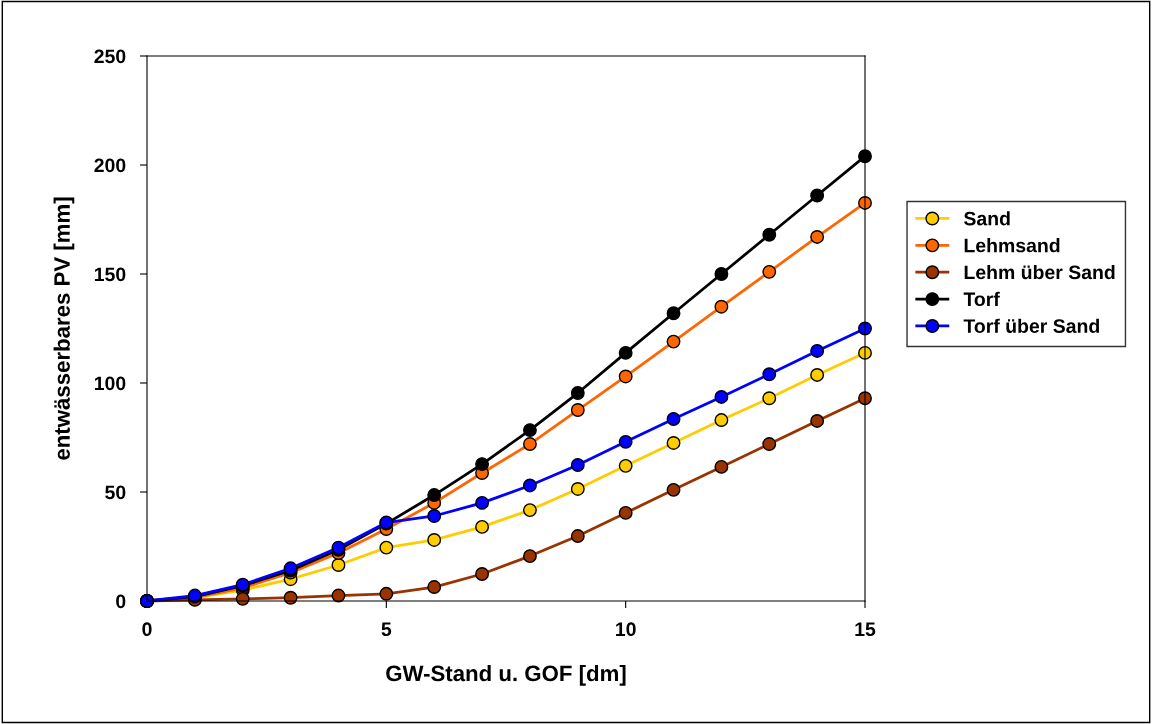  I want to click on y-tick-label: 50, so click(115, 492).